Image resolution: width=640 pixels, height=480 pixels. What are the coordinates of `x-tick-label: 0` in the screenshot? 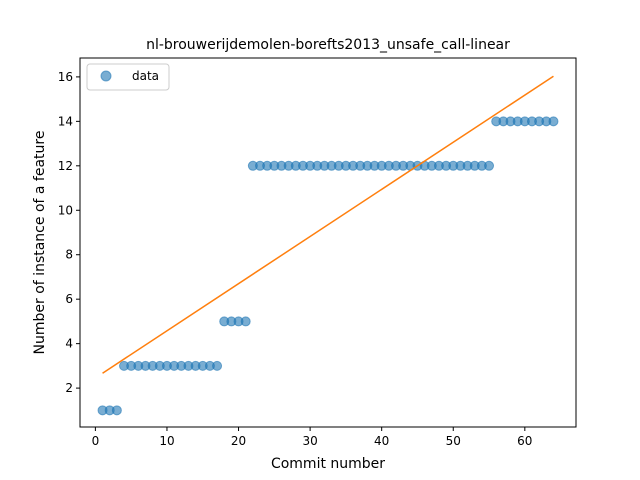 It's located at (96, 441).